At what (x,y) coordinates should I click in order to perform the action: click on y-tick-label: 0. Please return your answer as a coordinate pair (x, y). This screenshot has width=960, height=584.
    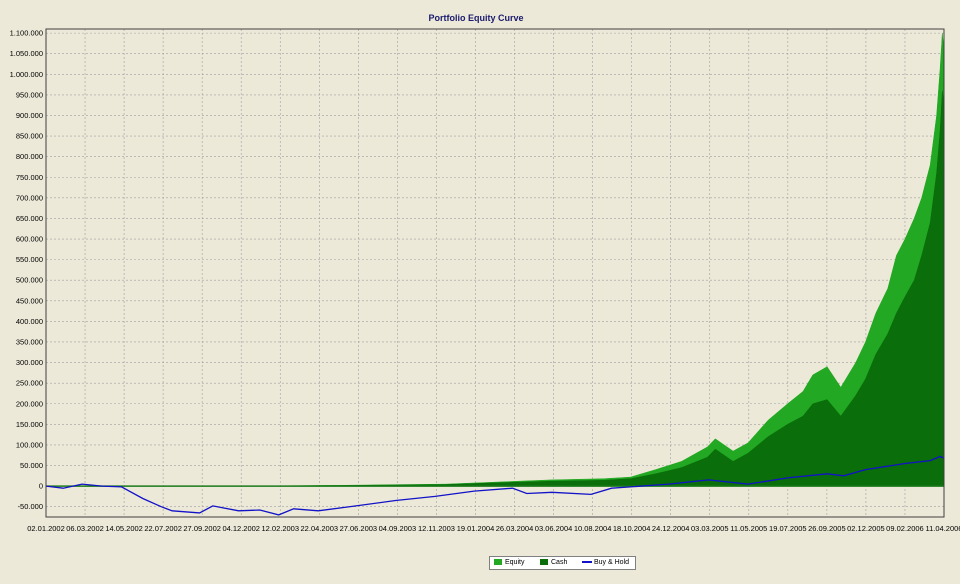
    Looking at the image, I should click on (41, 486).